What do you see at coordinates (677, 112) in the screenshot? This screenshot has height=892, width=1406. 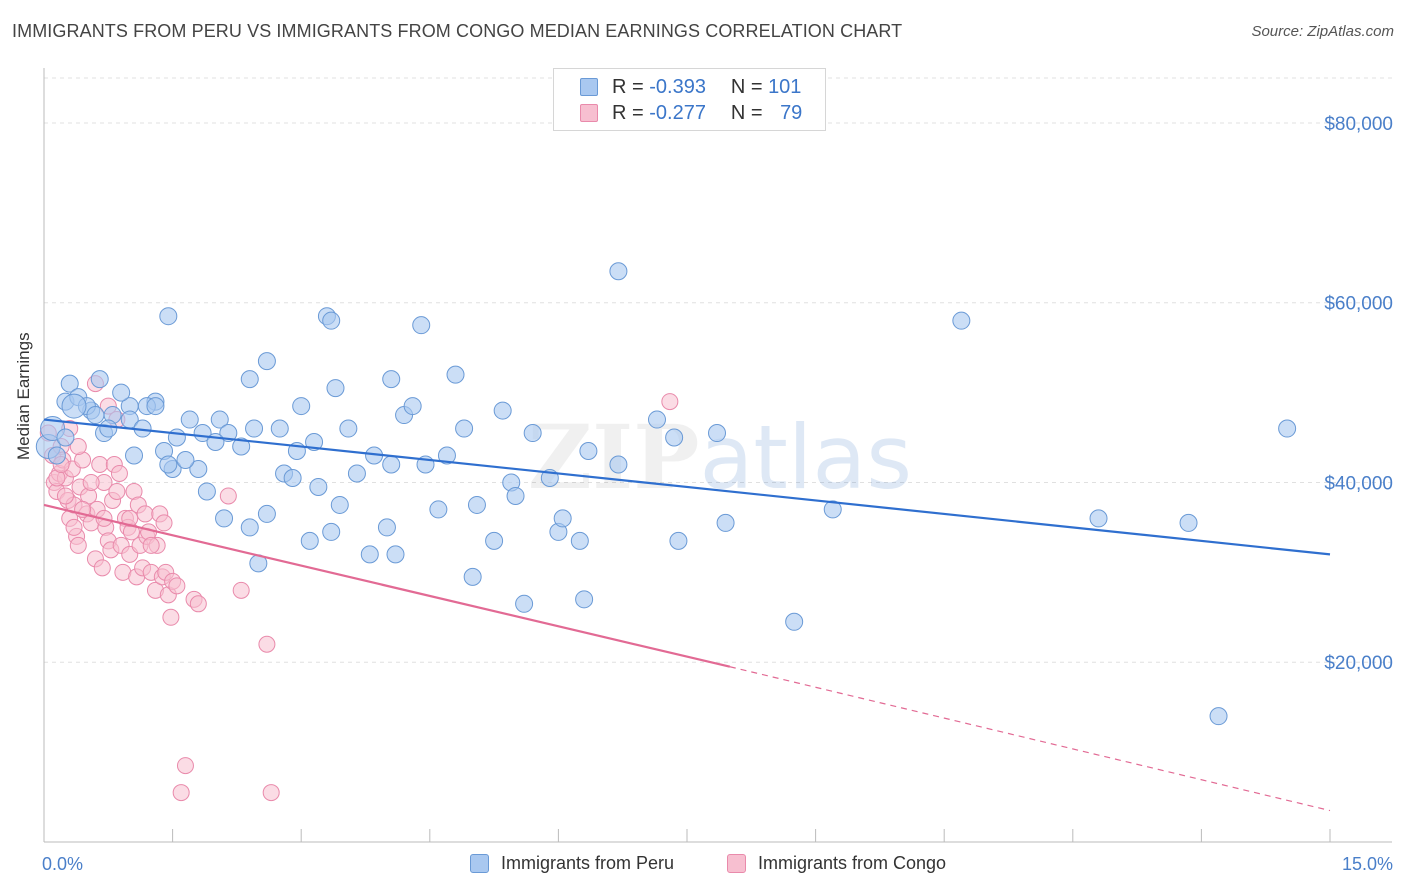 I see `r-value: -0.277` at bounding box center [677, 112].